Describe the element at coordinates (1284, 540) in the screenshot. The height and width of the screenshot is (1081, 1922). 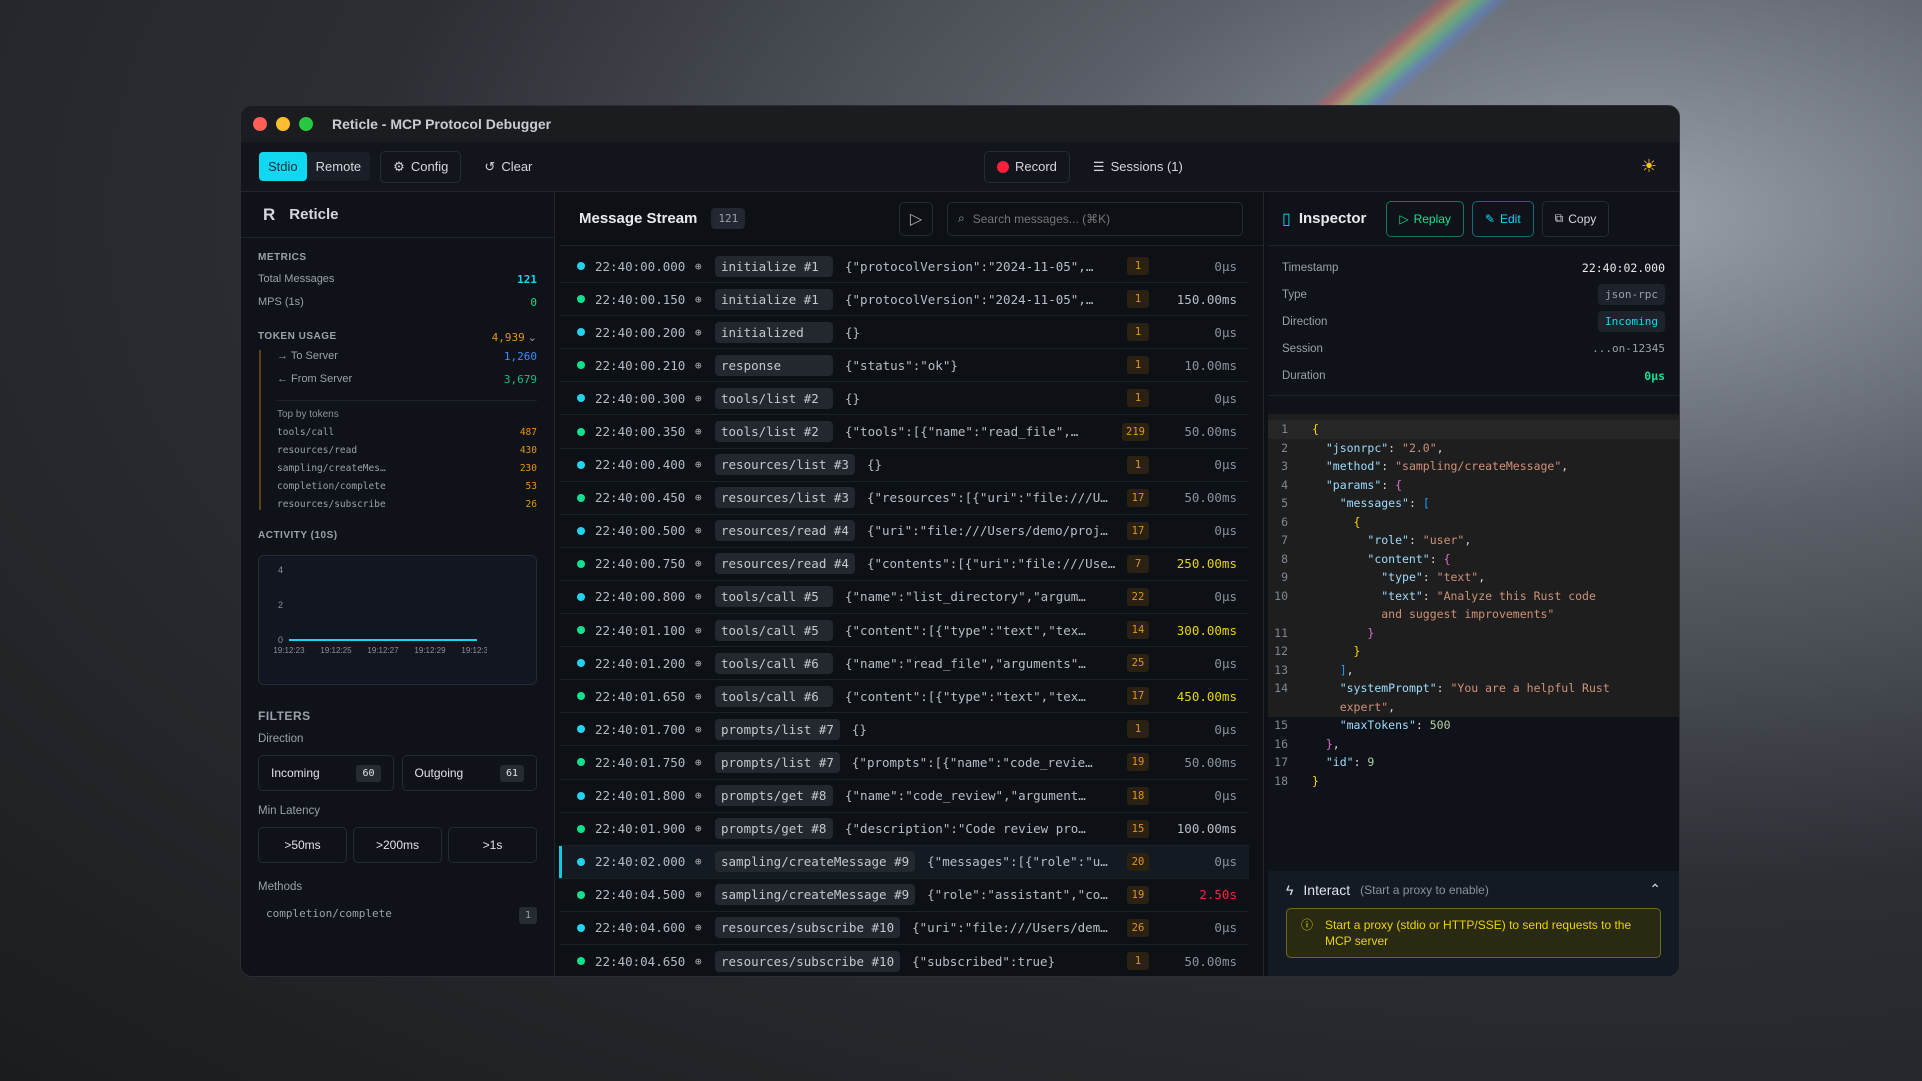
I see `line-number: 7` at that location.